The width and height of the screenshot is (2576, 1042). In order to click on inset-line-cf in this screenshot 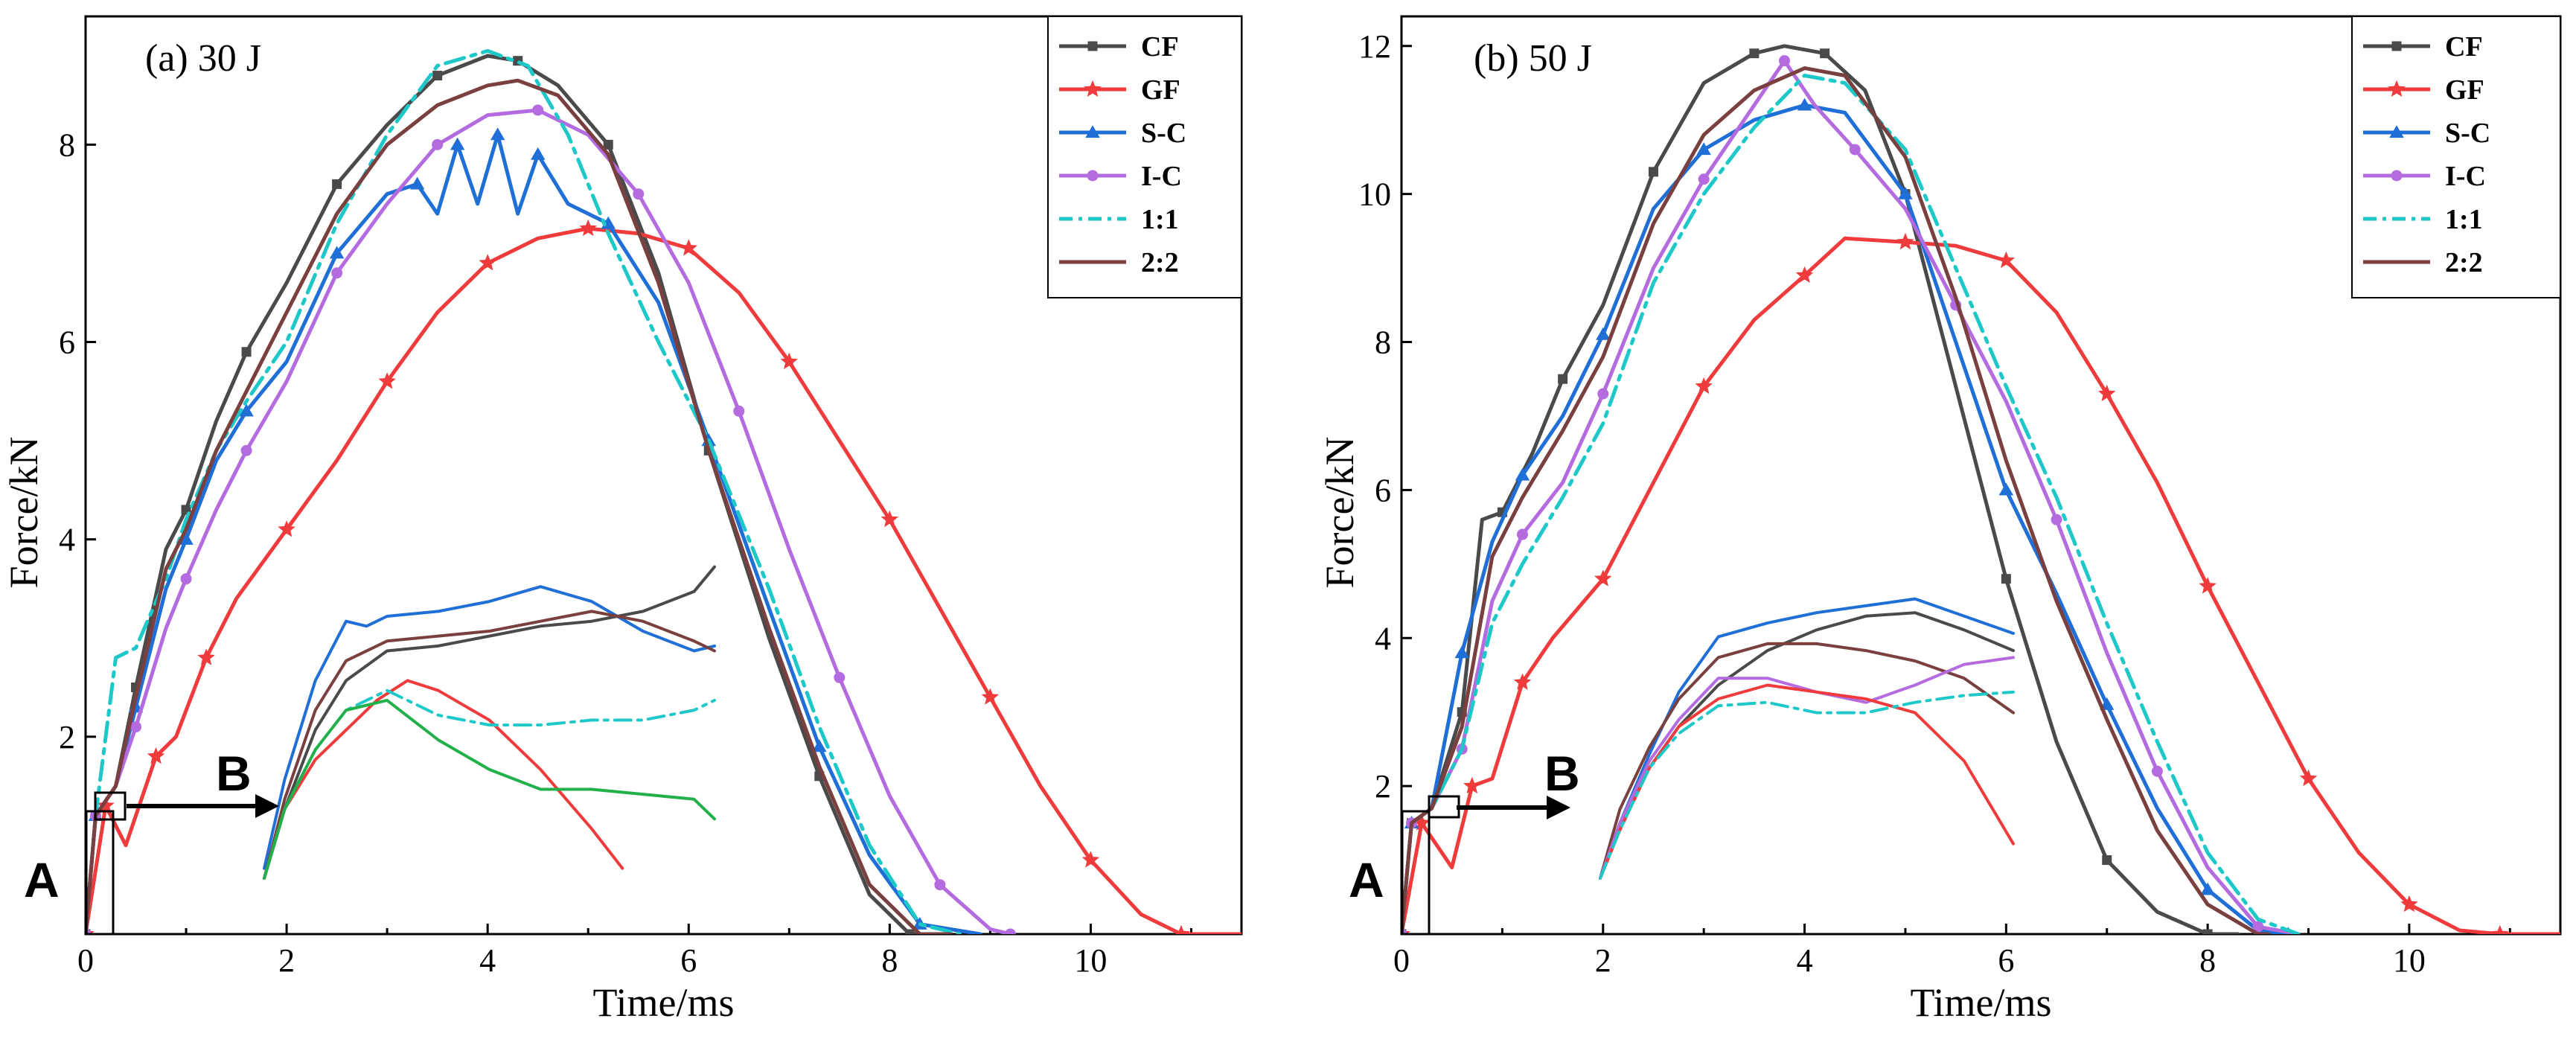, I will do `click(489, 722)`.